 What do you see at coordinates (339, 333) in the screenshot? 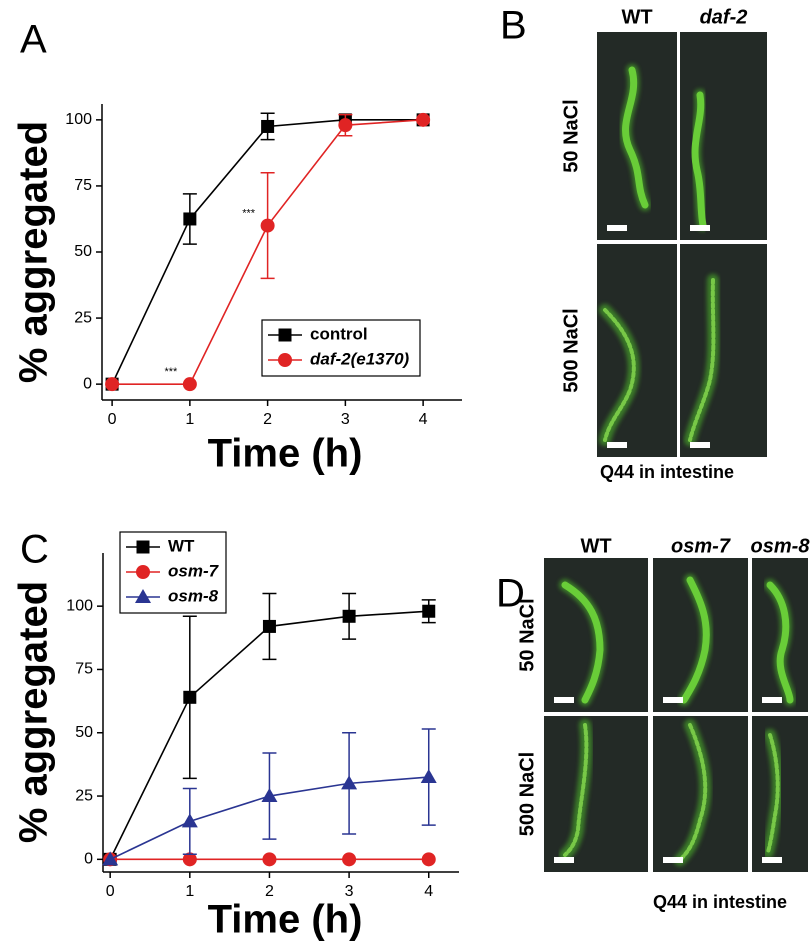
I see `legend-label: control` at bounding box center [339, 333].